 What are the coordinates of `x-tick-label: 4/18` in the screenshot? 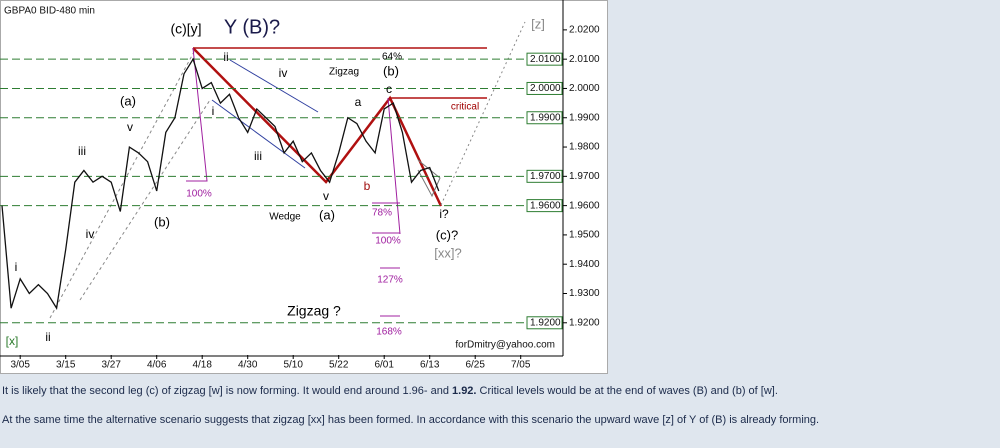 It's located at (202, 365).